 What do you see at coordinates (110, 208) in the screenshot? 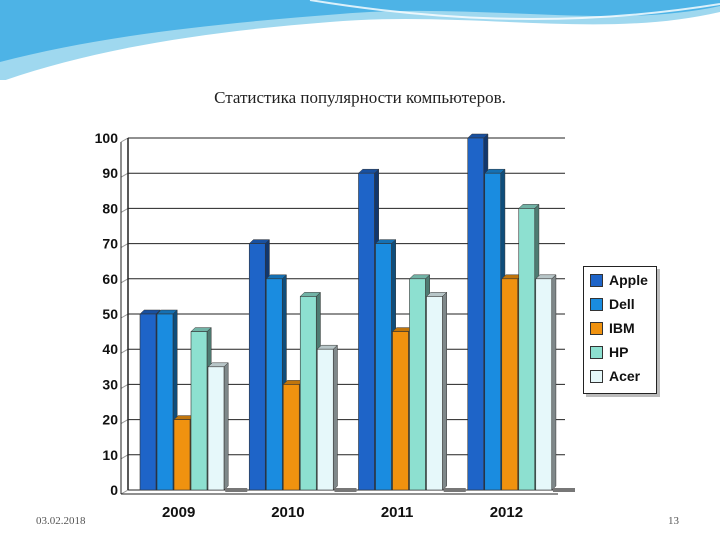
I see `y-tick-label: 80` at bounding box center [110, 208].